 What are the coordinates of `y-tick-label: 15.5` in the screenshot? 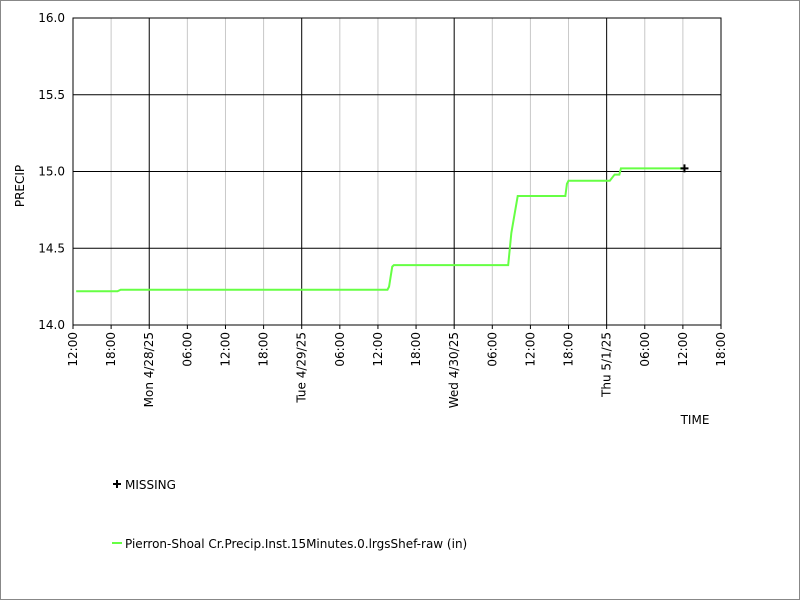 It's located at (51, 95).